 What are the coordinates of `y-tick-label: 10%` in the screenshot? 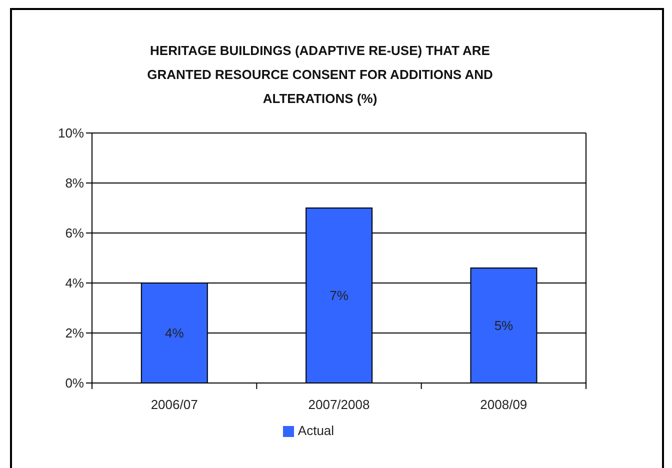 It's located at (71, 133).